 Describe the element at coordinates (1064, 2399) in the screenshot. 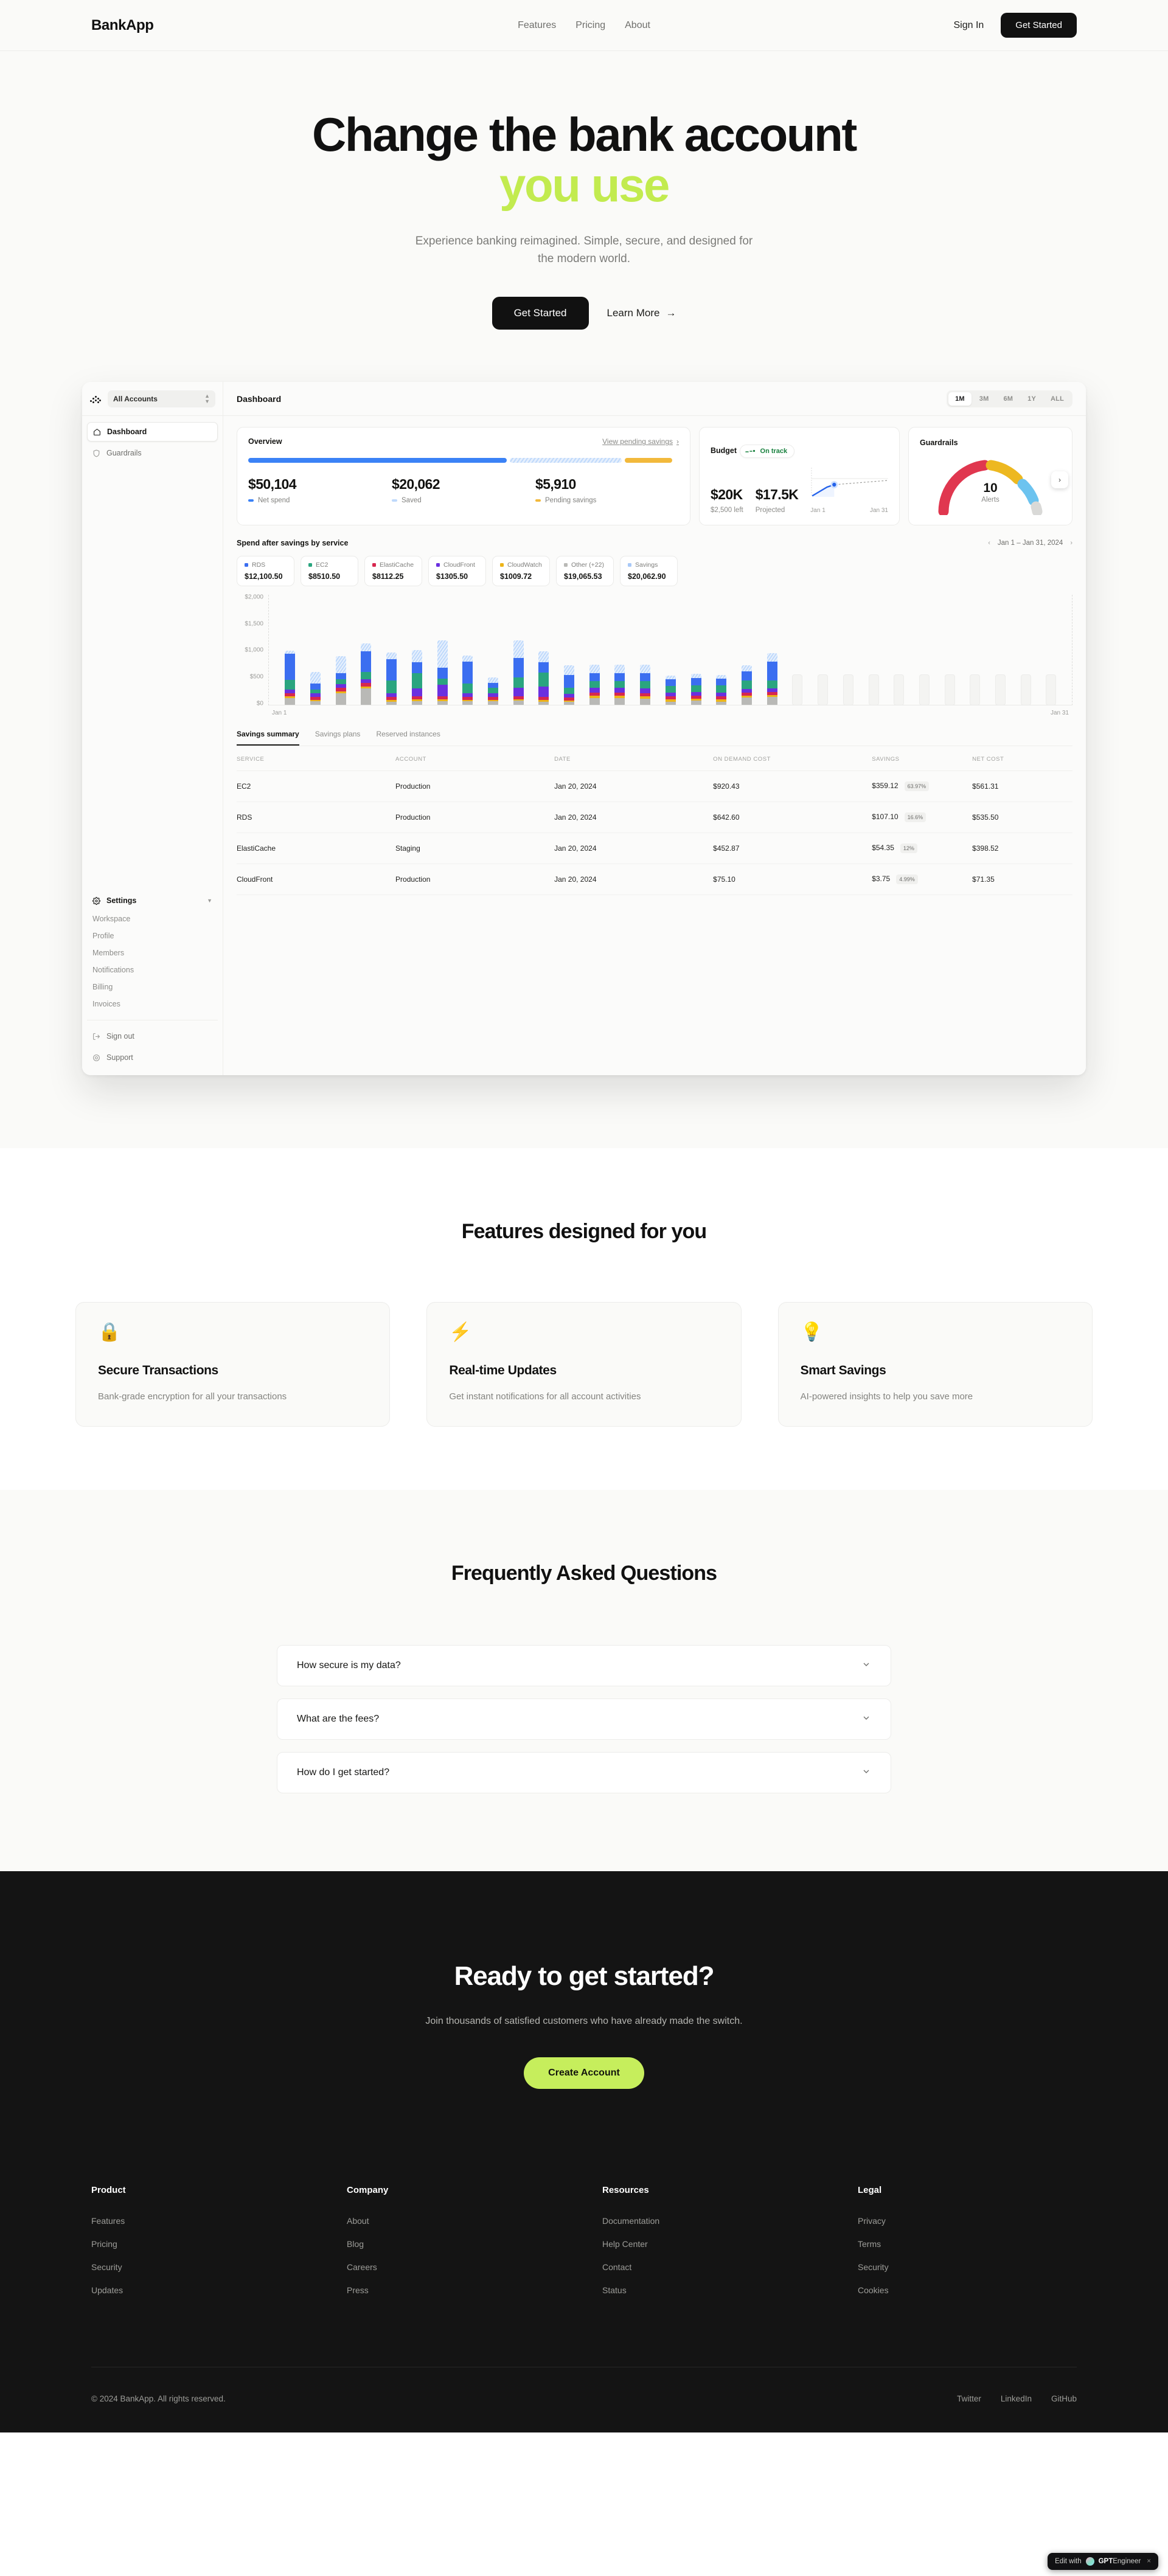

I see `social-link-github: GitHub` at that location.